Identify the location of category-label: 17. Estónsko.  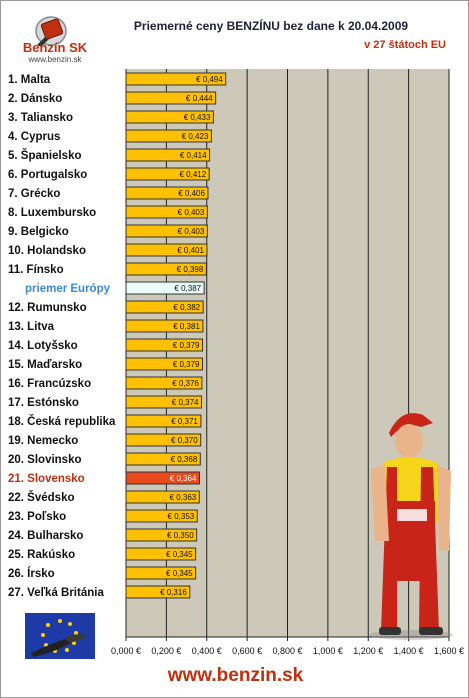
(43, 403).